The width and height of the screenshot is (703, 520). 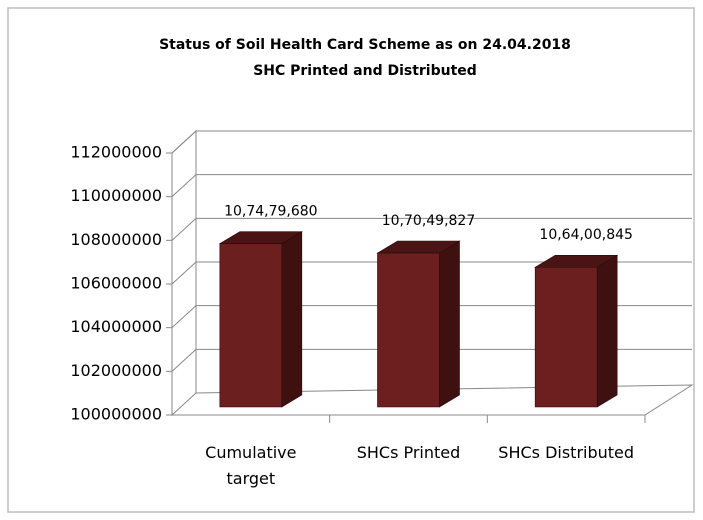 I want to click on y-tick-label: 110000000, so click(x=116, y=195).